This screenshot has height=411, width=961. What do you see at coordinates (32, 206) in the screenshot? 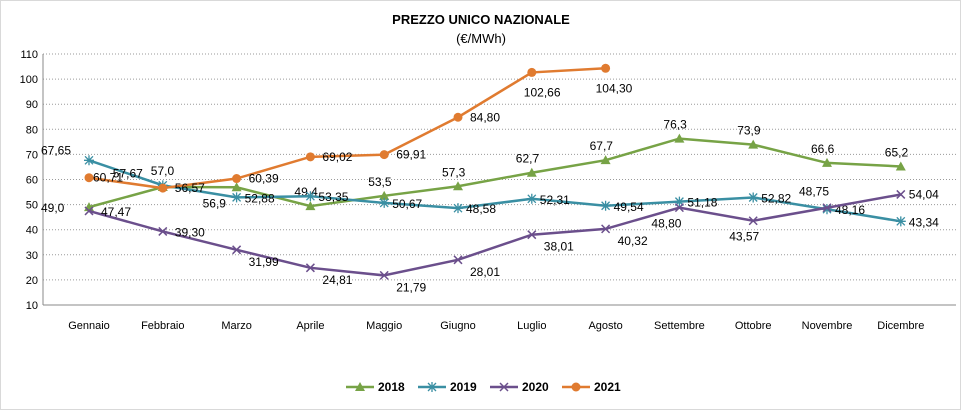
I see `y-tick-label: 50` at bounding box center [32, 206].